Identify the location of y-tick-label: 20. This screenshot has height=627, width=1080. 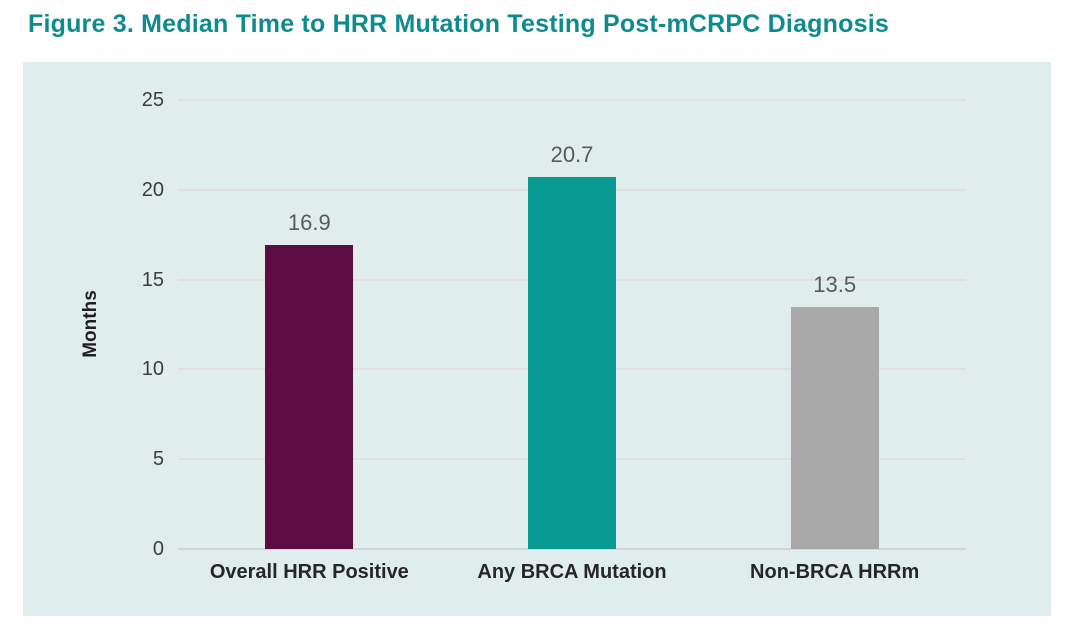
(152, 189).